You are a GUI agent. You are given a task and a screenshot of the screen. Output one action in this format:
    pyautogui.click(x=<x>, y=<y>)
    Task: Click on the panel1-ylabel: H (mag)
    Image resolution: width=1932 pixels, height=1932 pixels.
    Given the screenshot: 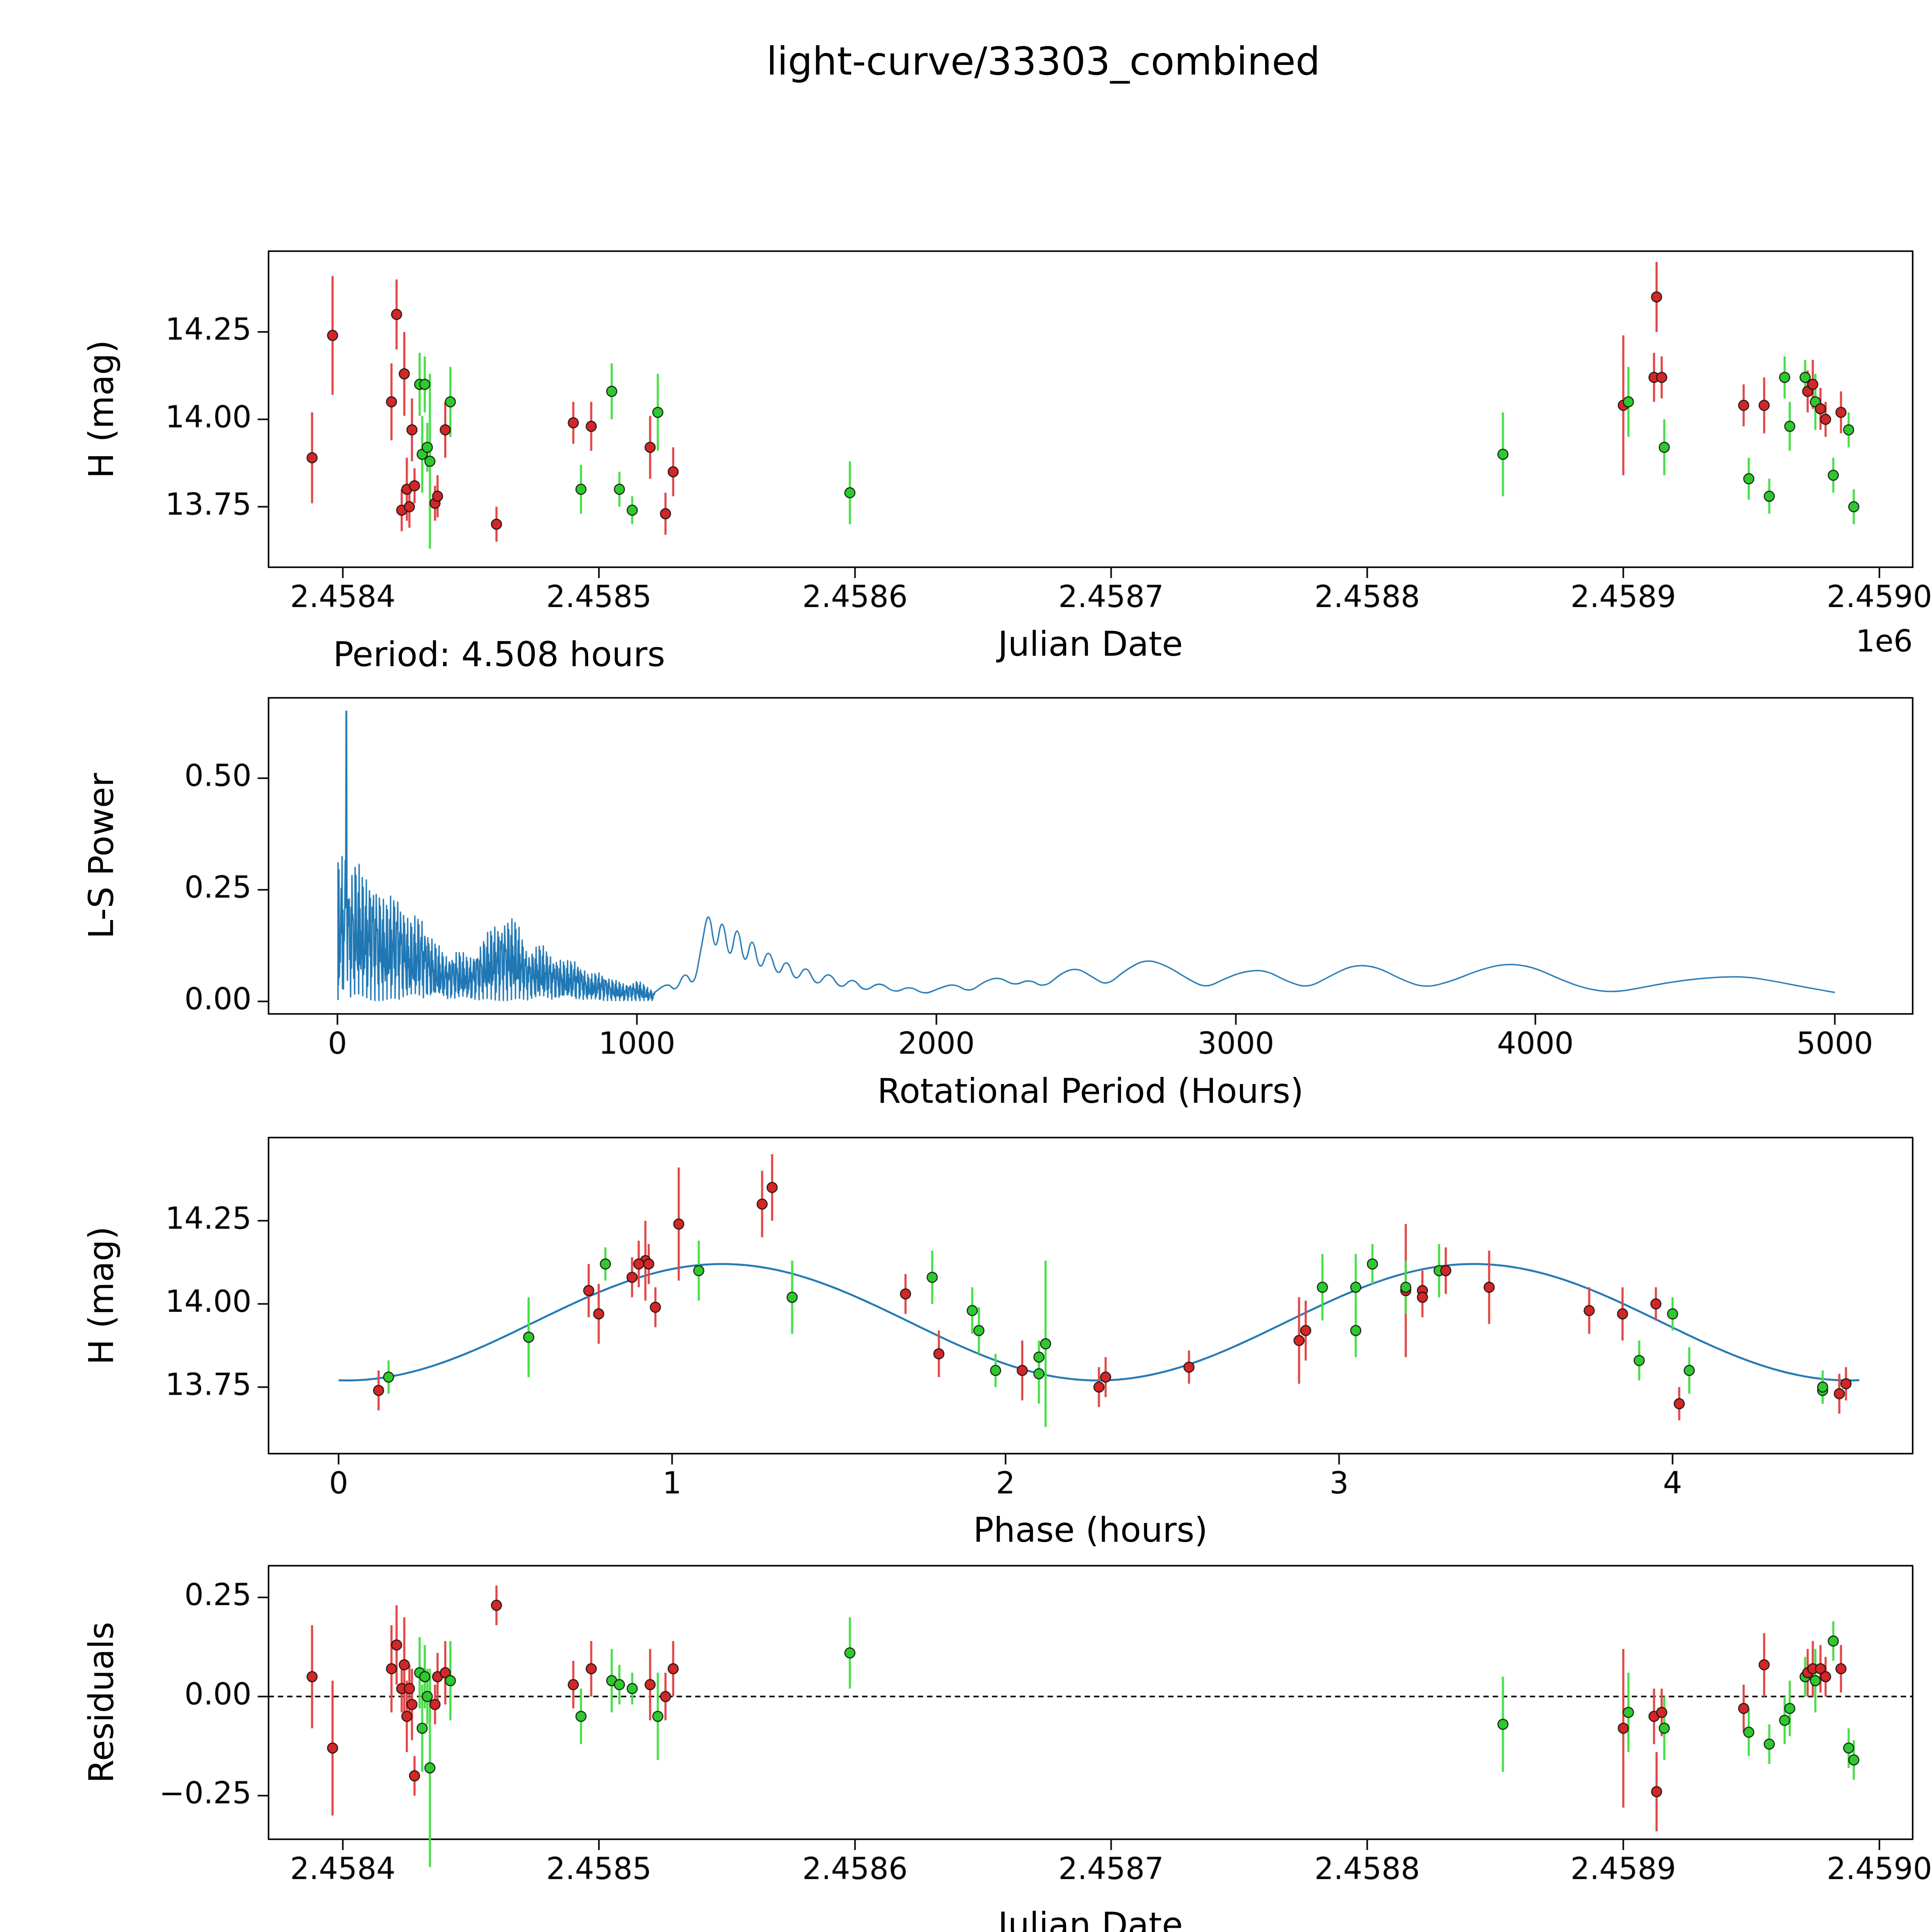 What is the action you would take?
    pyautogui.click(x=101, y=410)
    